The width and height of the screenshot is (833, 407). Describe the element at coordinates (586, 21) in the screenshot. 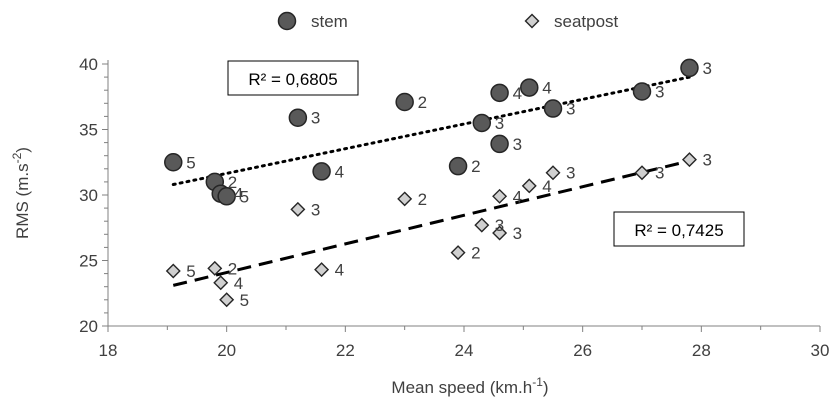

I see `legend-label-seatpost: seatpost` at that location.